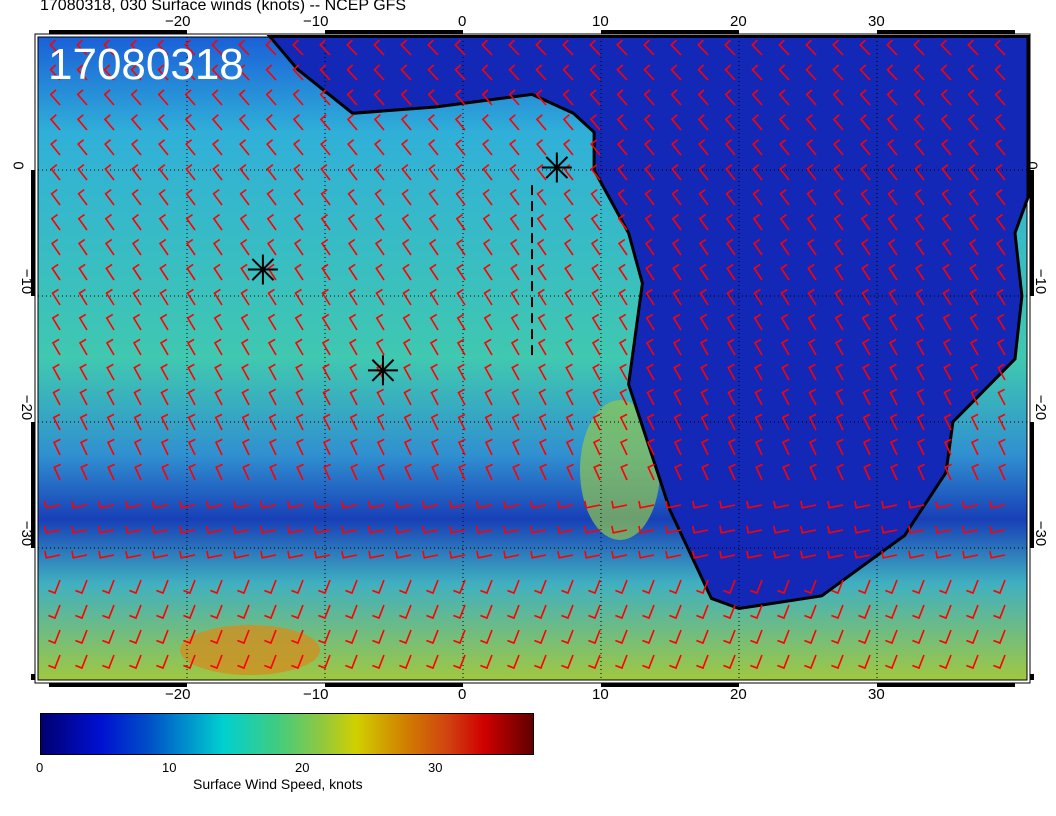  I want to click on star-marker, so click(383, 370).